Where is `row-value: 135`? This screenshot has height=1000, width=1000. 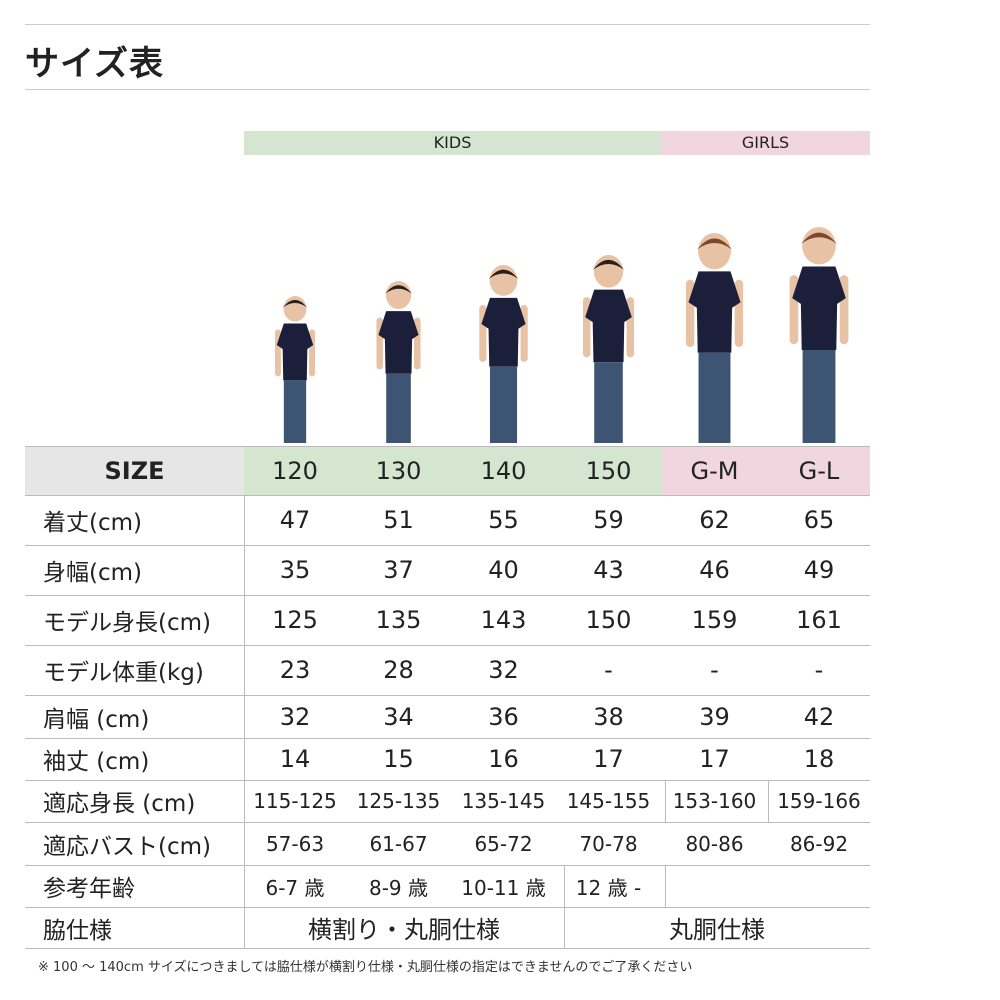
row-value: 135 is located at coordinates (398, 620).